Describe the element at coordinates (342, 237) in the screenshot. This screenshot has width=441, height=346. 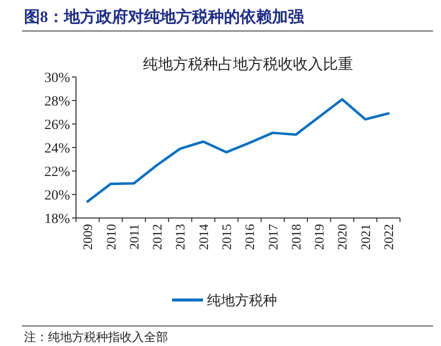
I see `x-tick-label: 2020` at that location.